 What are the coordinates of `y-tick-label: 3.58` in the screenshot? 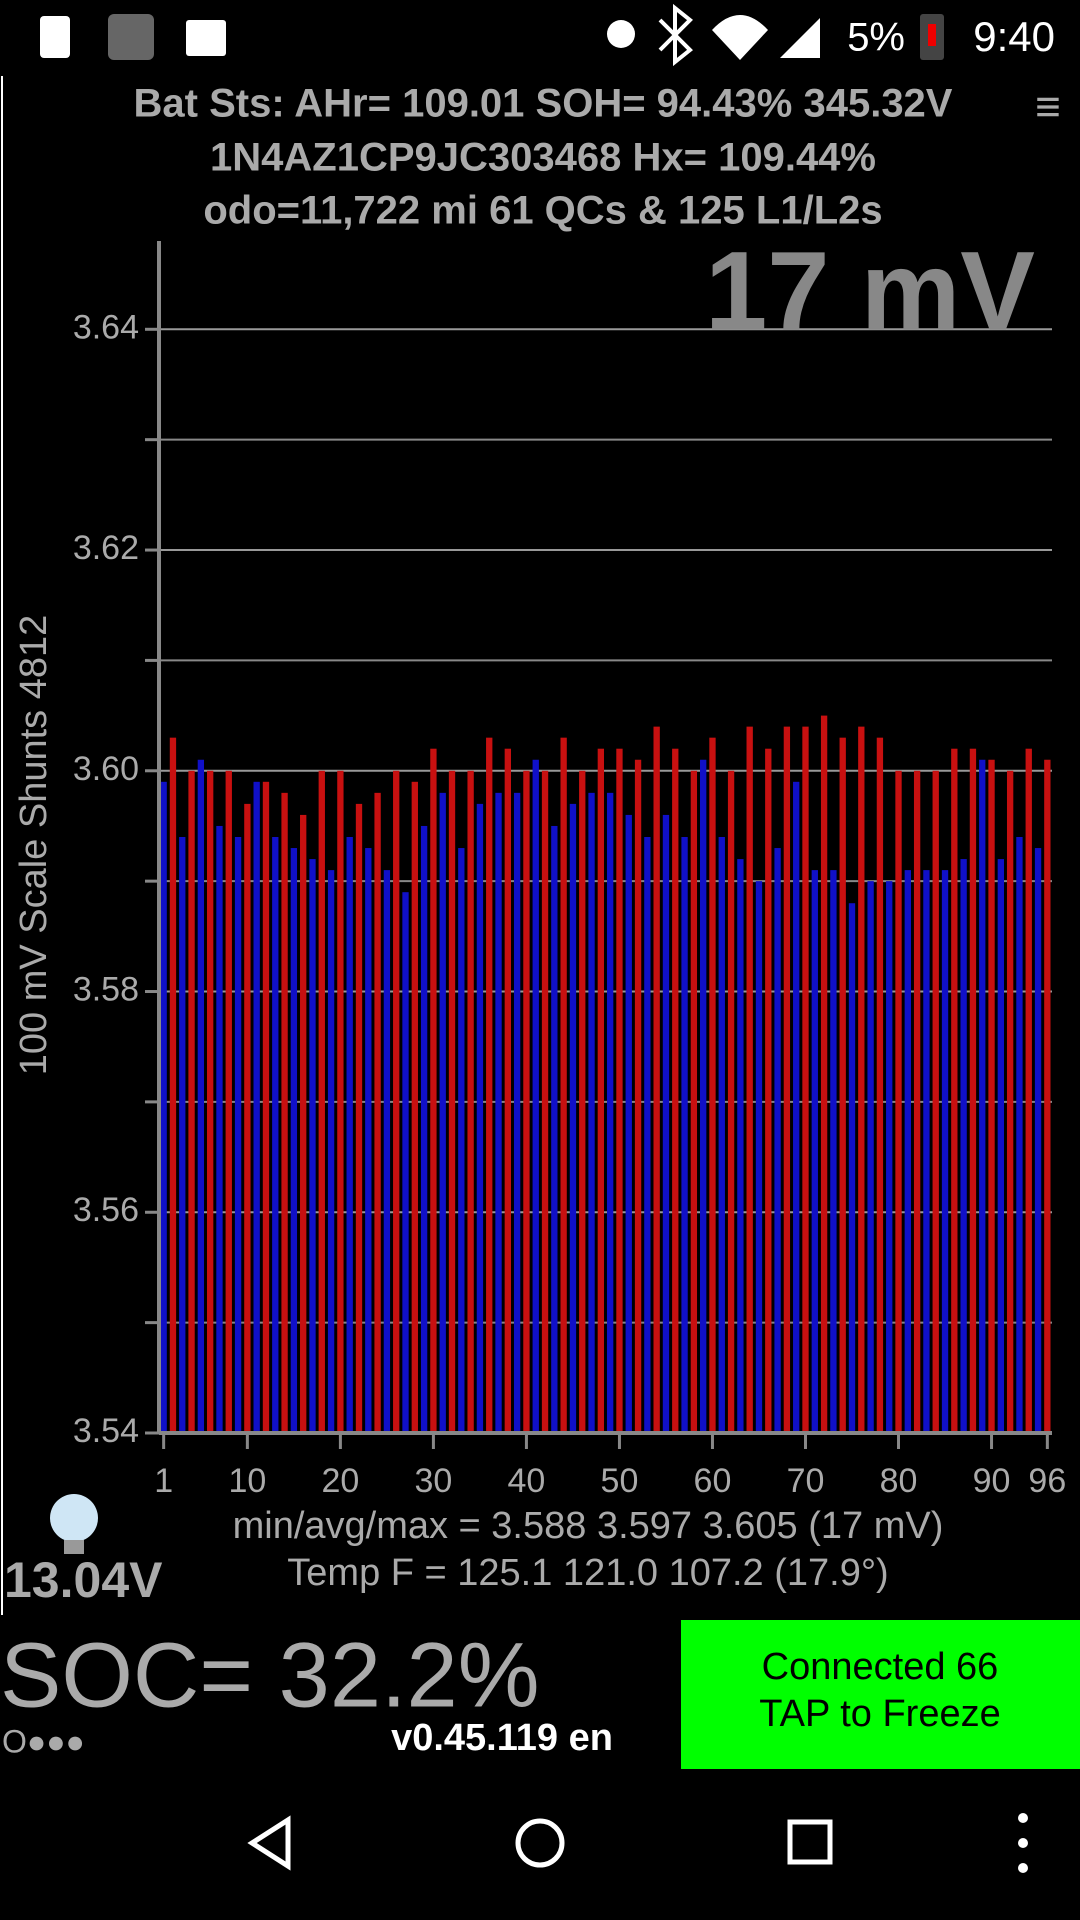 It's located at (106, 990).